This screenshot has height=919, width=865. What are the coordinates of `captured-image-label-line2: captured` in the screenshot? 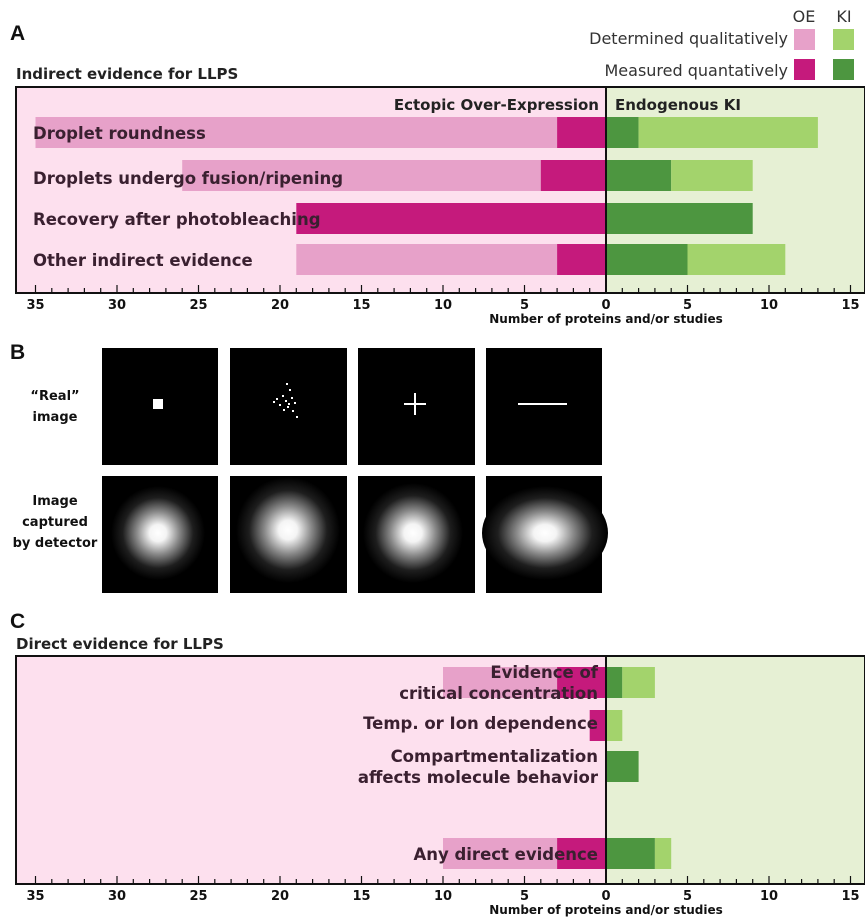 It's located at (55, 522).